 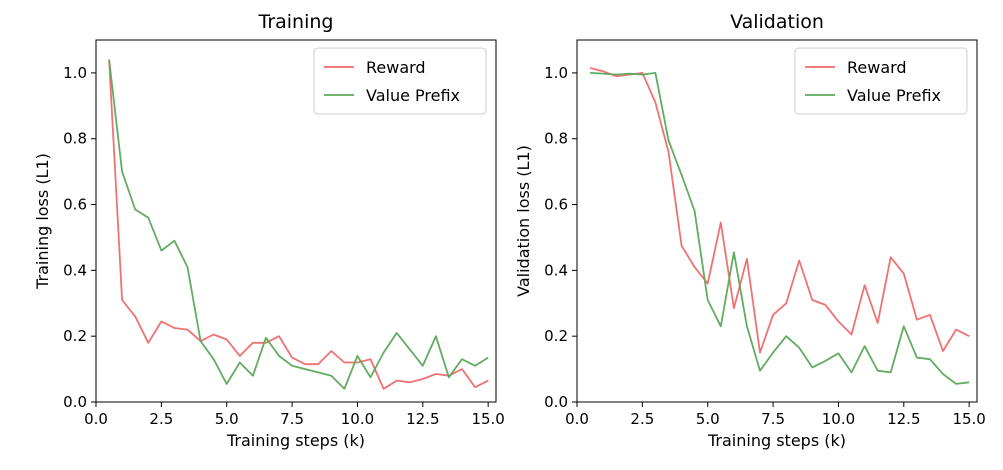 What do you see at coordinates (42, 221) in the screenshot?
I see `y-axis-label: Training loss (L1)` at bounding box center [42, 221].